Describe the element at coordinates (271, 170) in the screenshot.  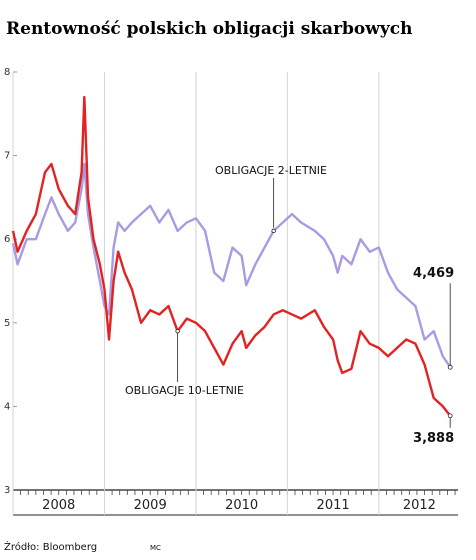
I see `legend-label: OBLIGACJE 2-LETNIE` at that location.